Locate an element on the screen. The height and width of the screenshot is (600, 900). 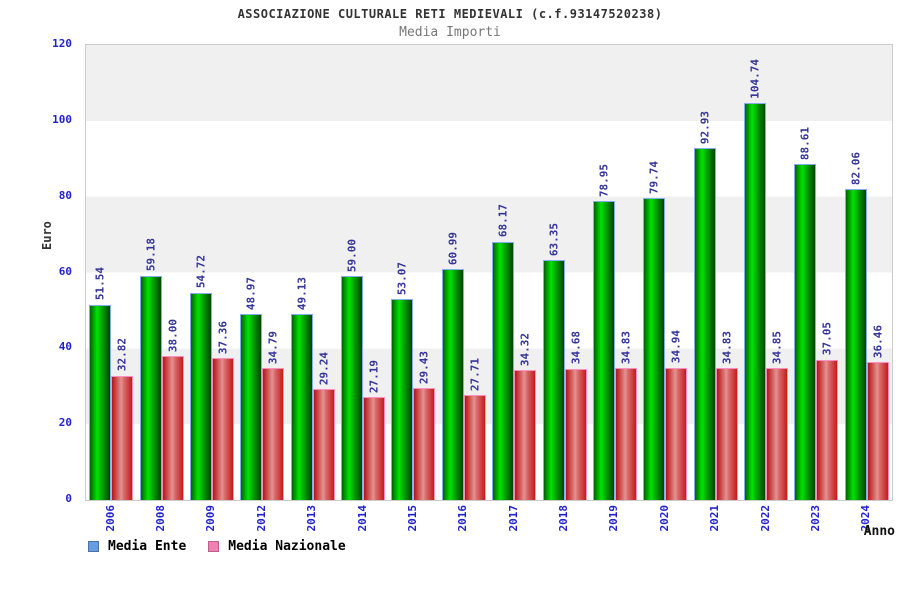
bar-group-2023: 88.61 37.05 is located at coordinates (816, 272).